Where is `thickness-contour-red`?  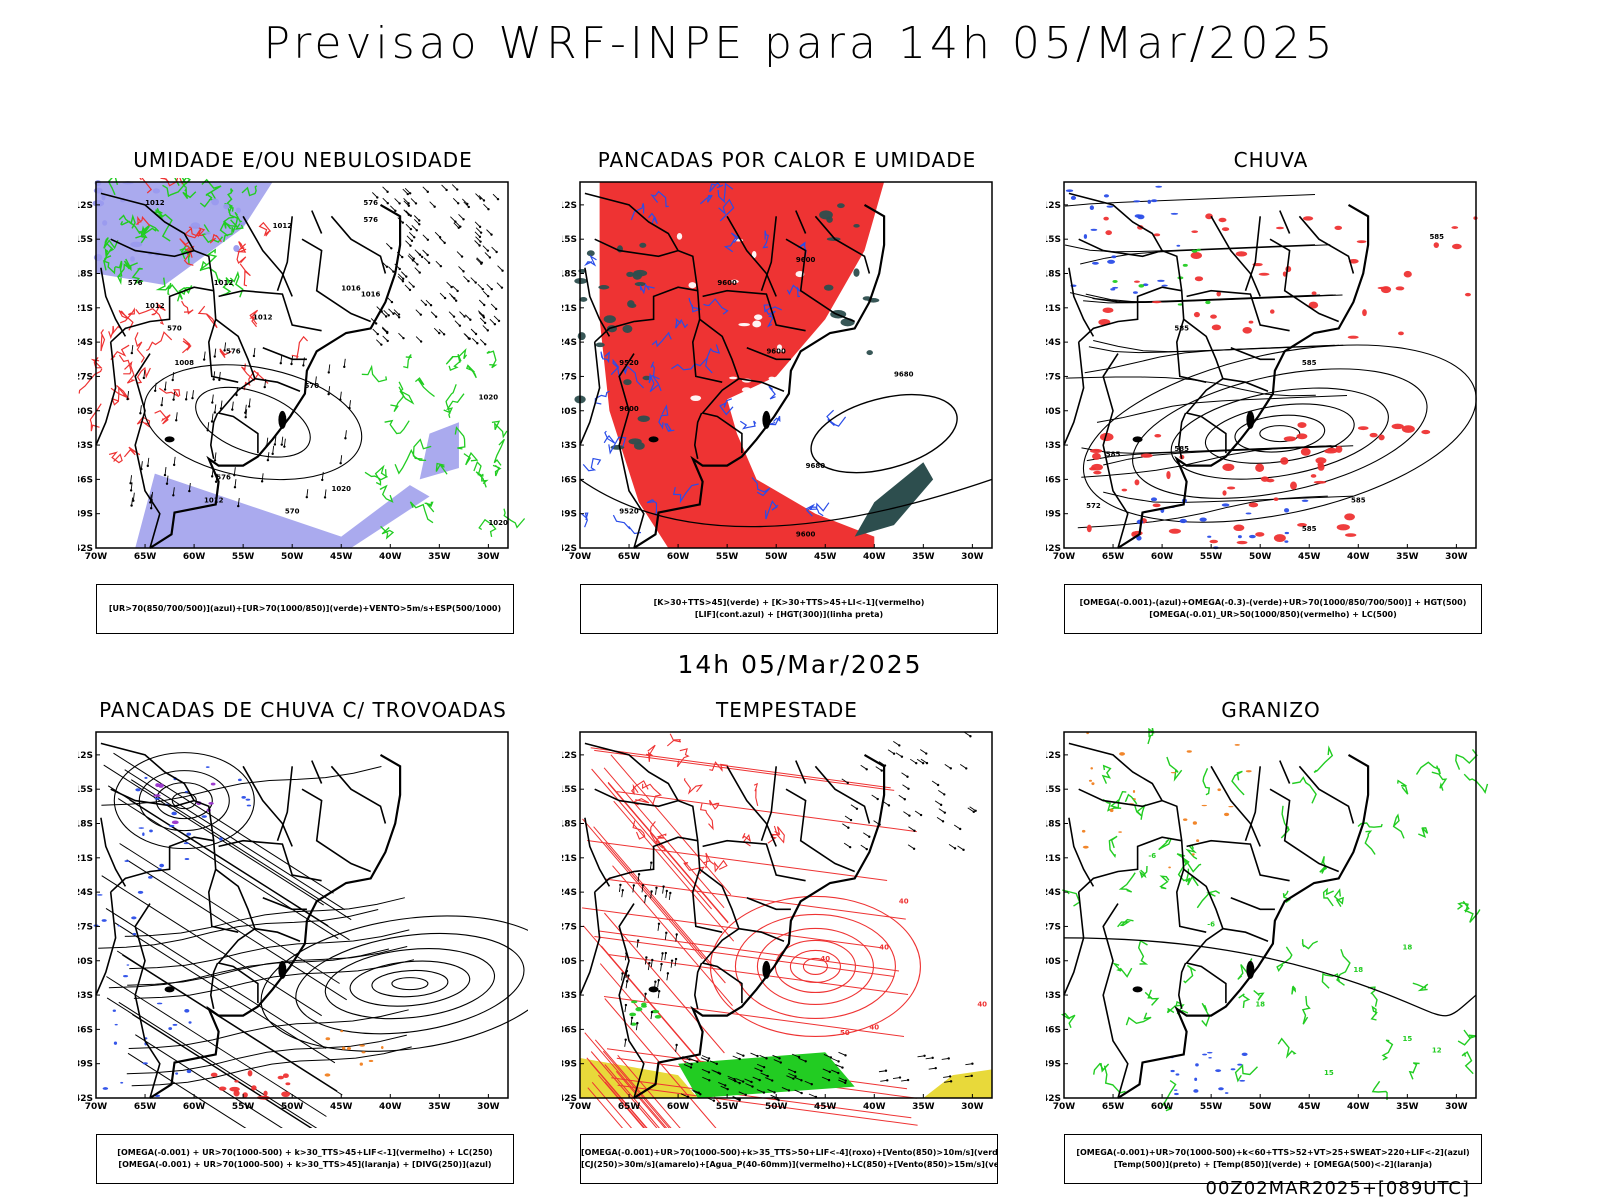 thickness-contour-red is located at coordinates (254, 318).